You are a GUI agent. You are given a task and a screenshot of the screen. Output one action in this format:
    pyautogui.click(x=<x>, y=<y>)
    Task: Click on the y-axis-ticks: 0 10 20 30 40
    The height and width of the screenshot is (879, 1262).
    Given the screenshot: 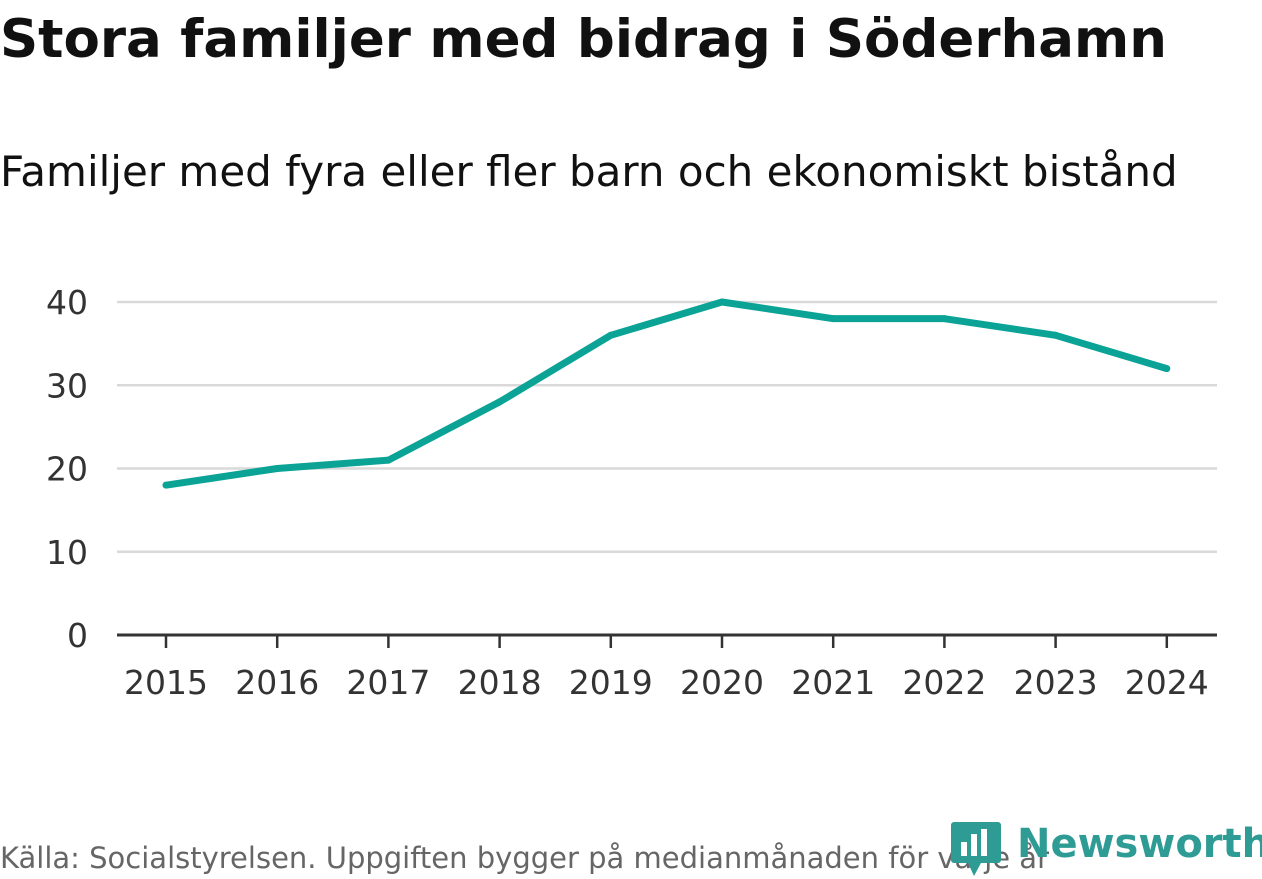 What is the action you would take?
    pyautogui.click(x=67, y=469)
    